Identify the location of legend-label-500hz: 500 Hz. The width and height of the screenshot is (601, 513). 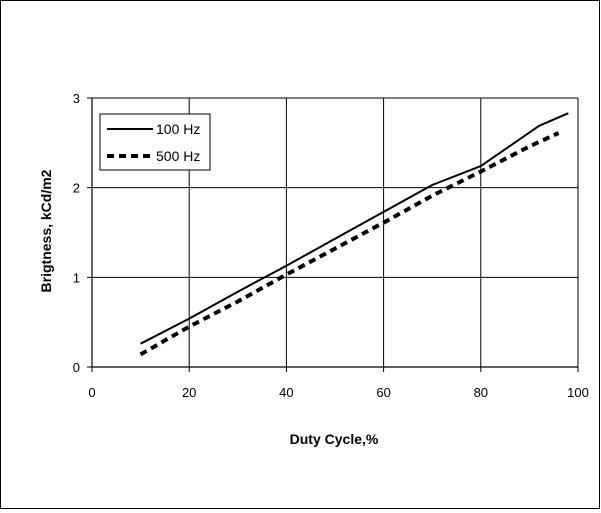
(178, 156).